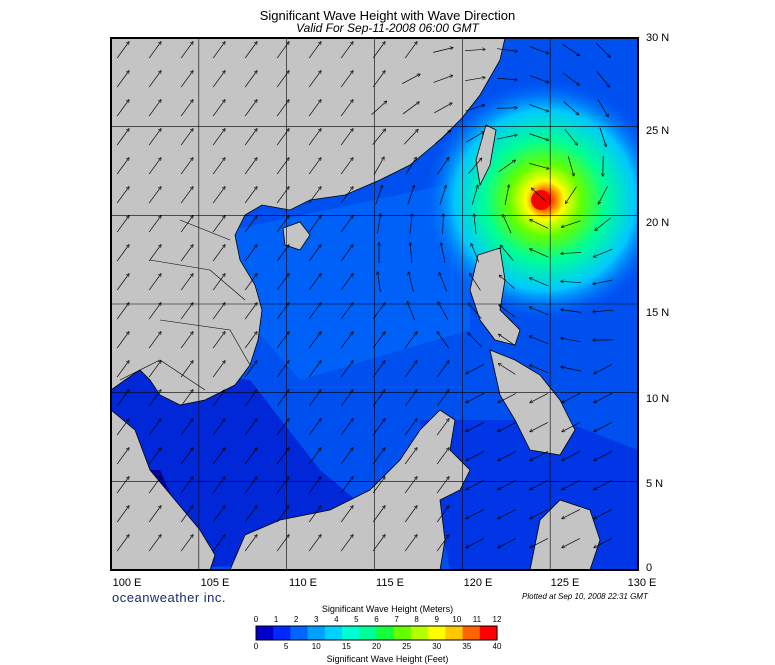  I want to click on lat-label-25: 25 N, so click(658, 131).